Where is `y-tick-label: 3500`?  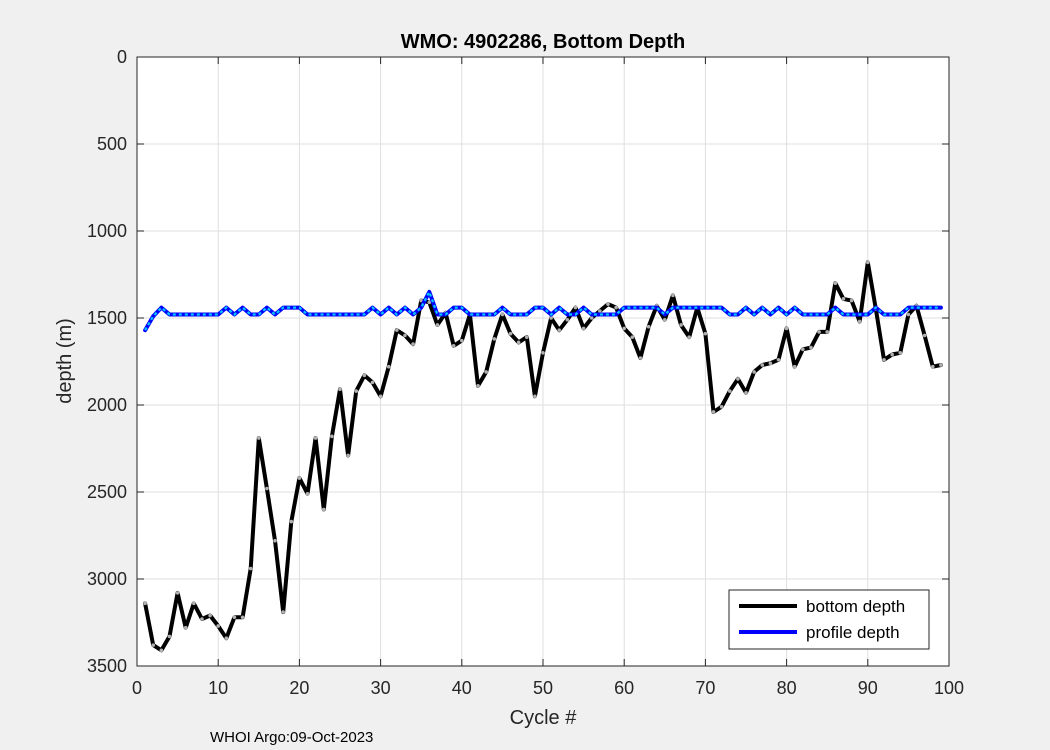 y-tick-label: 3500 is located at coordinates (107, 666).